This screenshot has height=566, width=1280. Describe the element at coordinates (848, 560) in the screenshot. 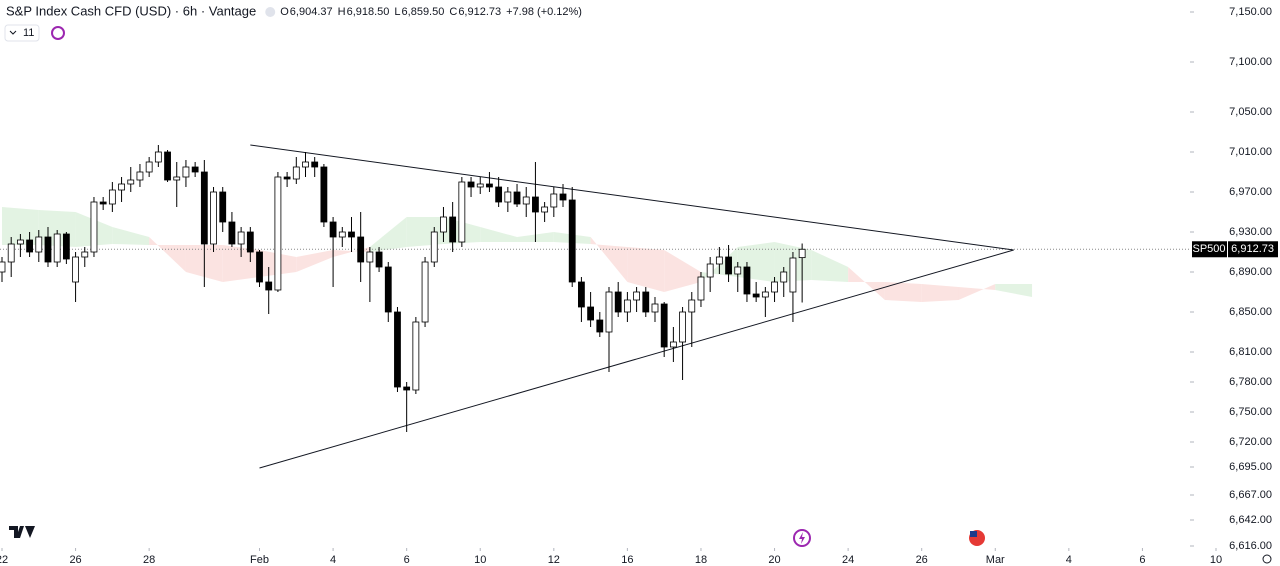

I see `x-tick-label: 24` at that location.